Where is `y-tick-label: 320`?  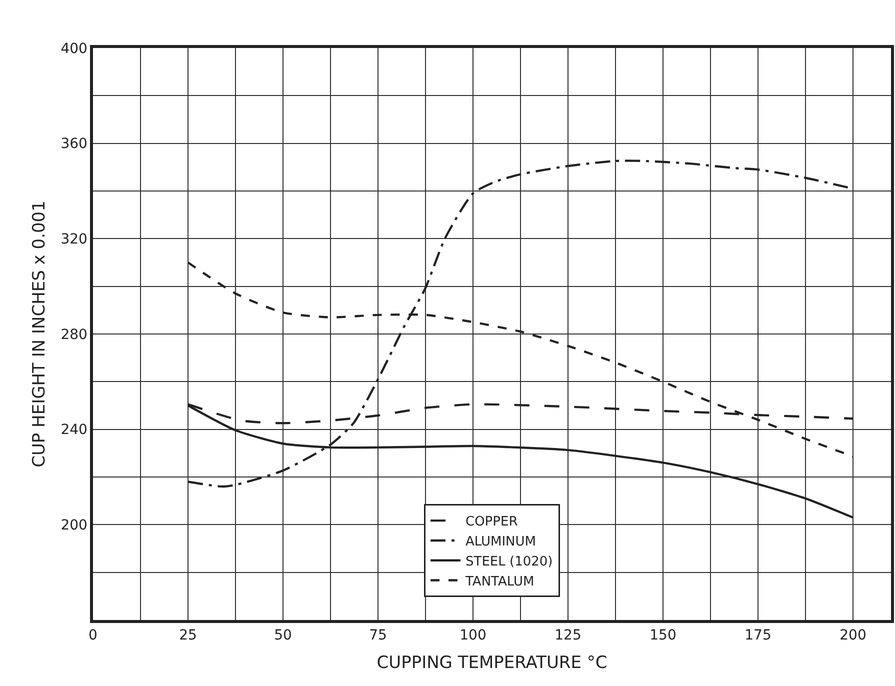 y-tick-label: 320 is located at coordinates (74, 240).